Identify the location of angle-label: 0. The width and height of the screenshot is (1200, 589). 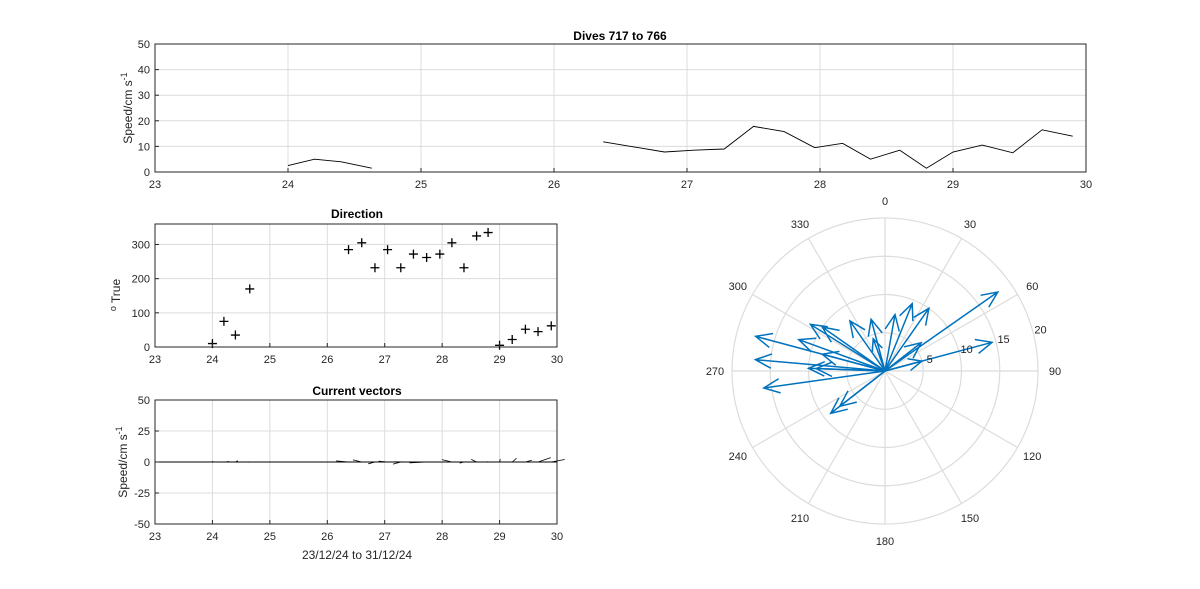
(885, 202).